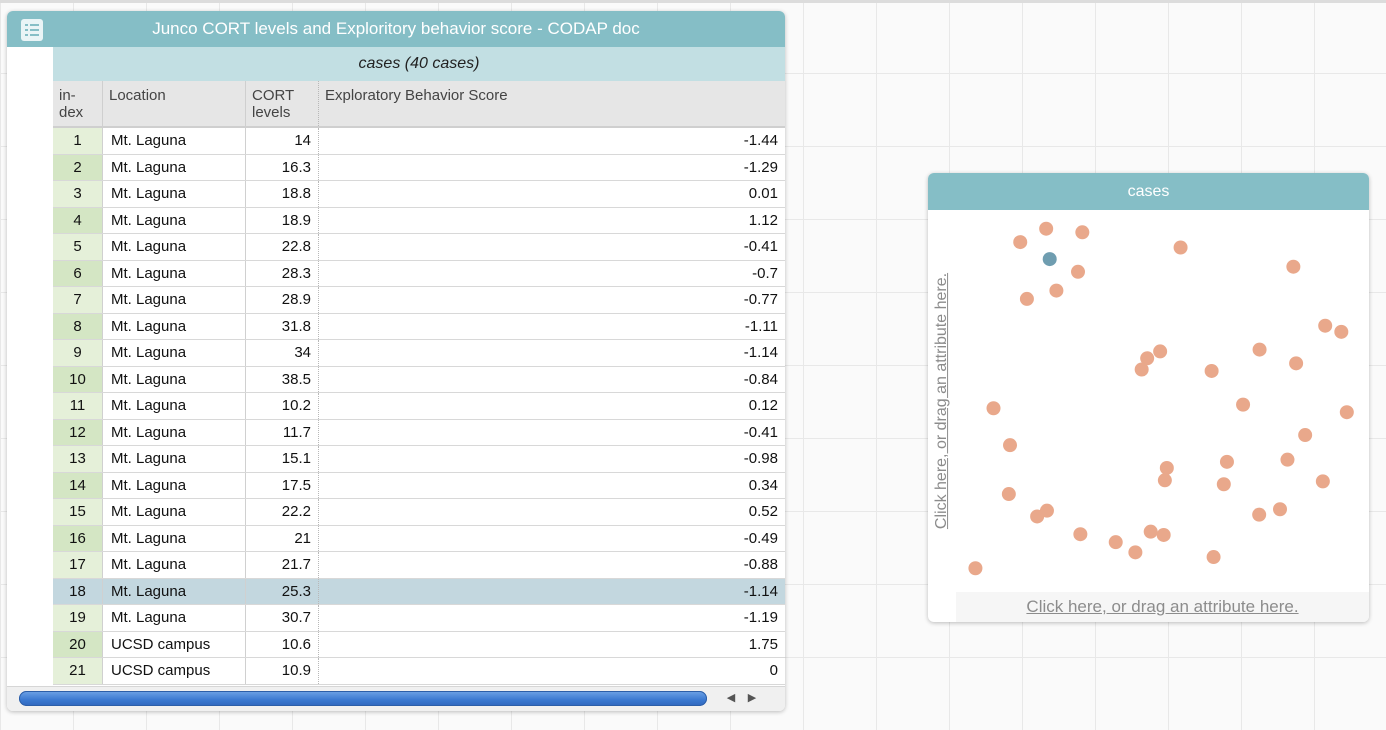 Image resolution: width=1386 pixels, height=730 pixels. Describe the element at coordinates (78, 565) in the screenshot. I see `row-index-cell: 17` at that location.